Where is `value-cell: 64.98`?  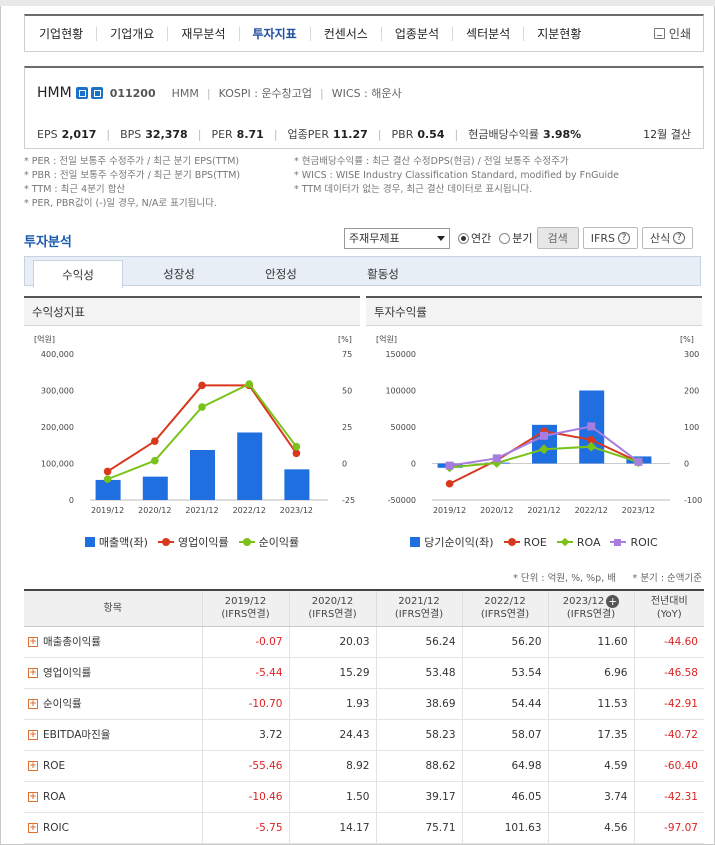
value-cell: 64.98 is located at coordinates (504, 766).